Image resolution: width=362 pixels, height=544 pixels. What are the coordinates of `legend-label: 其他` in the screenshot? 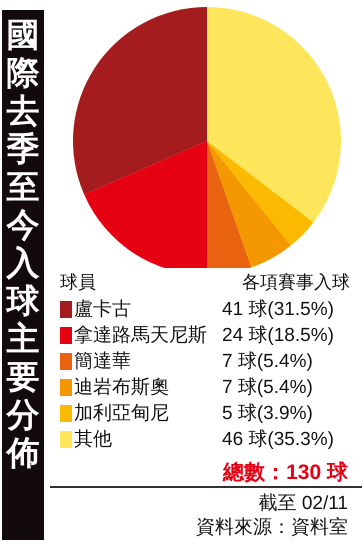 It's located at (93, 440).